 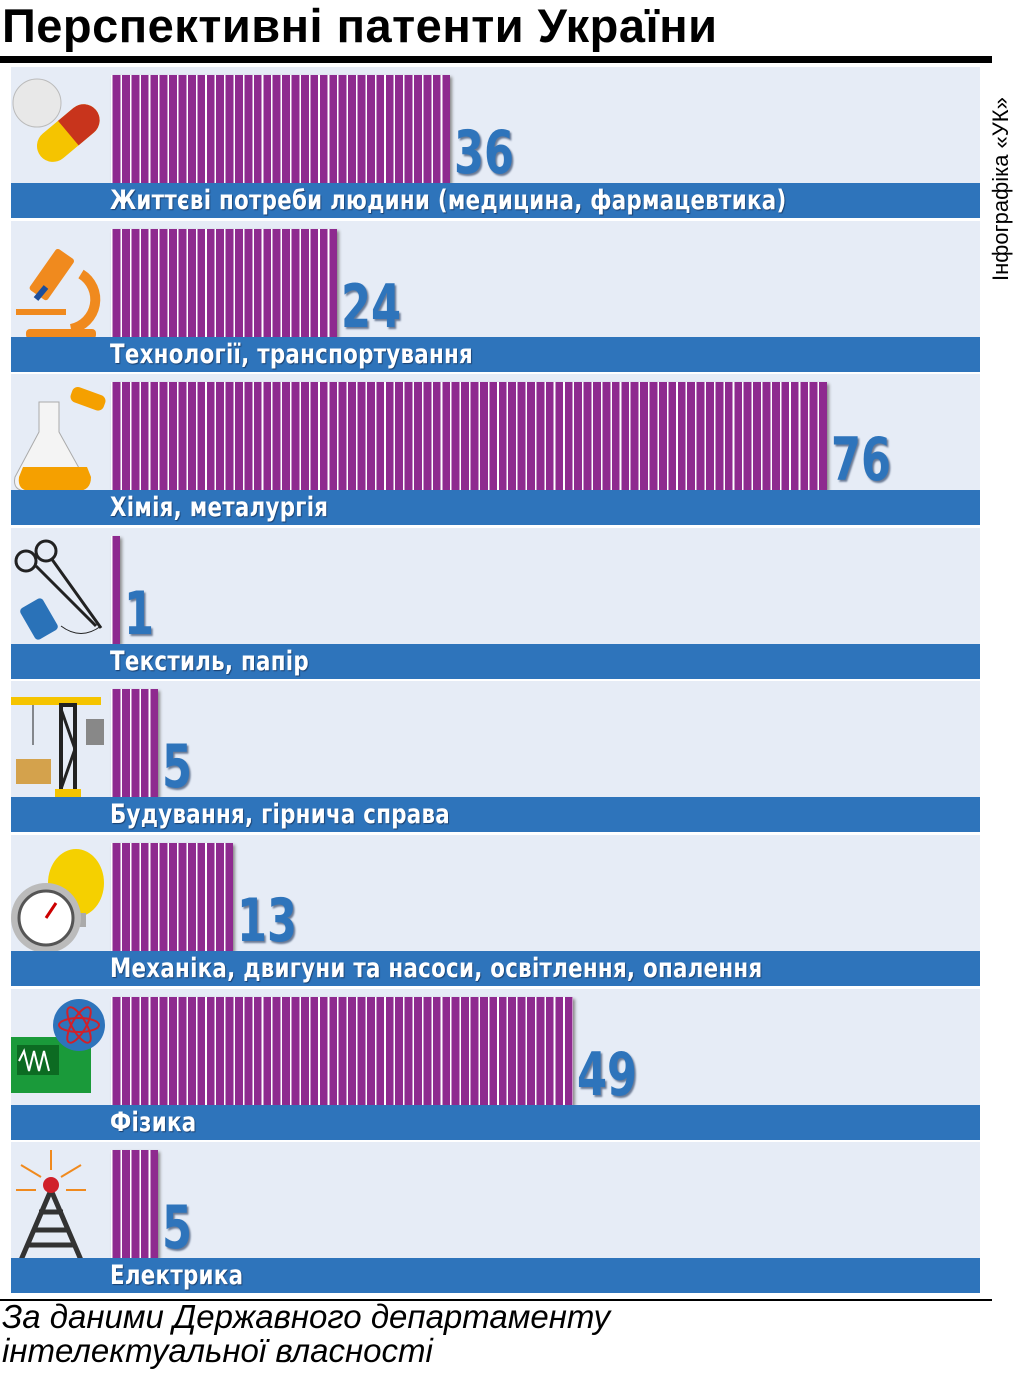 I want to click on crane-icon, so click(x=57, y=747).